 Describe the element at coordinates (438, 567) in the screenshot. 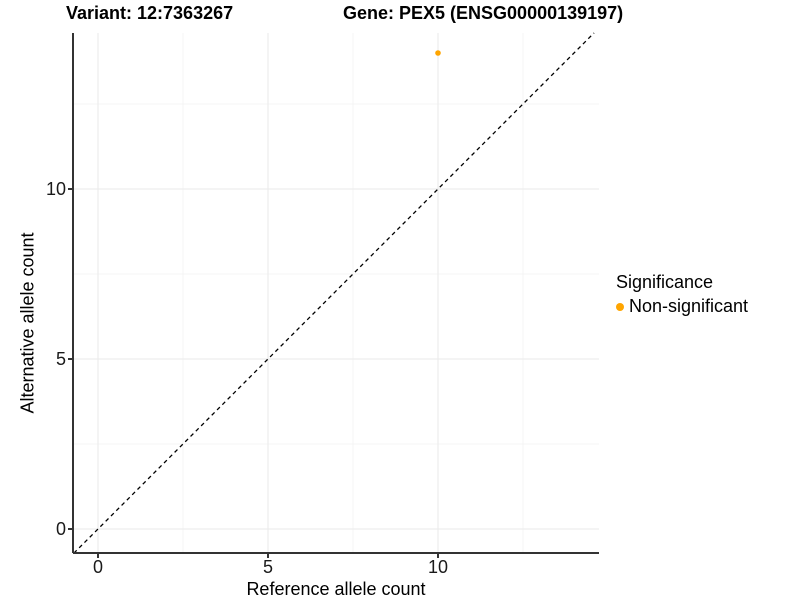

I see `x-tick-label: 10` at that location.